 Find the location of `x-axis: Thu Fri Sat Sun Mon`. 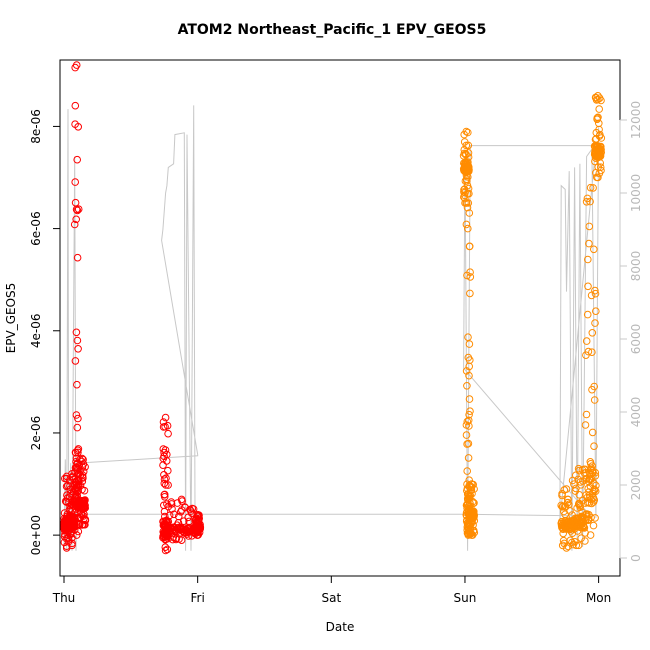

x-axis: Thu Fri Sat Sun Mon is located at coordinates (331, 590).